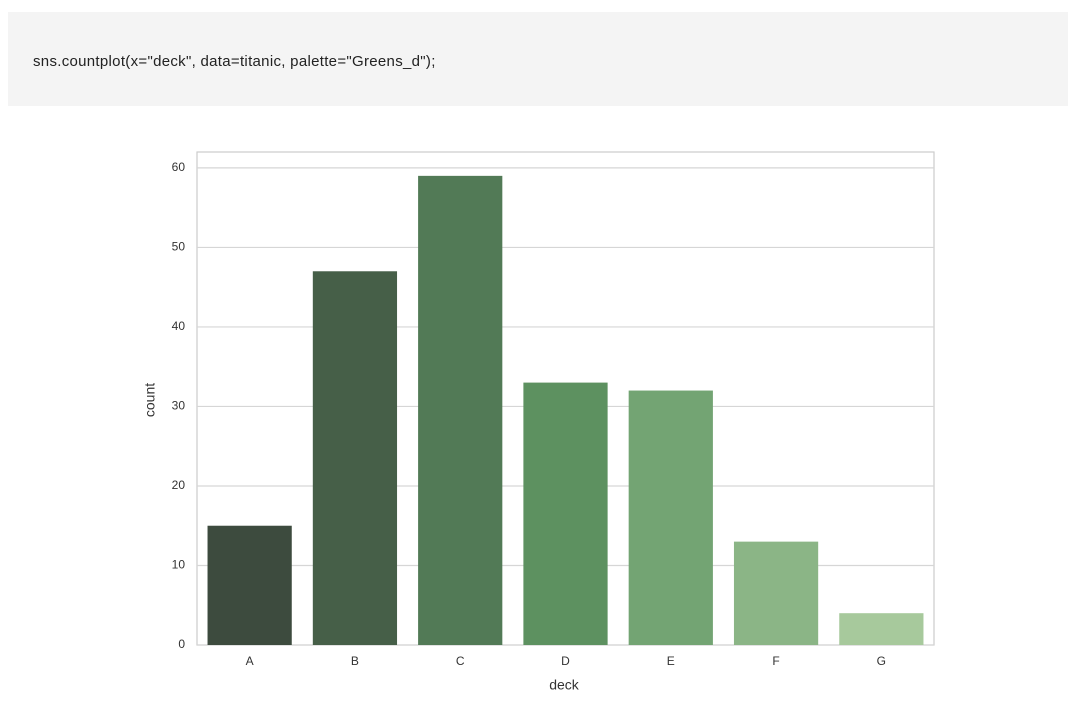 This screenshot has width=1080, height=708. I want to click on y-tick-label: 20, so click(179, 485).